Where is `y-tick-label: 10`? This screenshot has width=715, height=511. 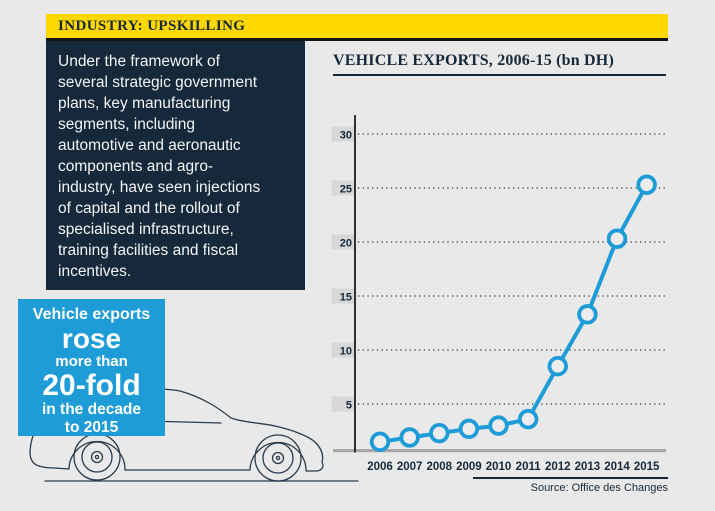 y-tick-label: 10 is located at coordinates (346, 352).